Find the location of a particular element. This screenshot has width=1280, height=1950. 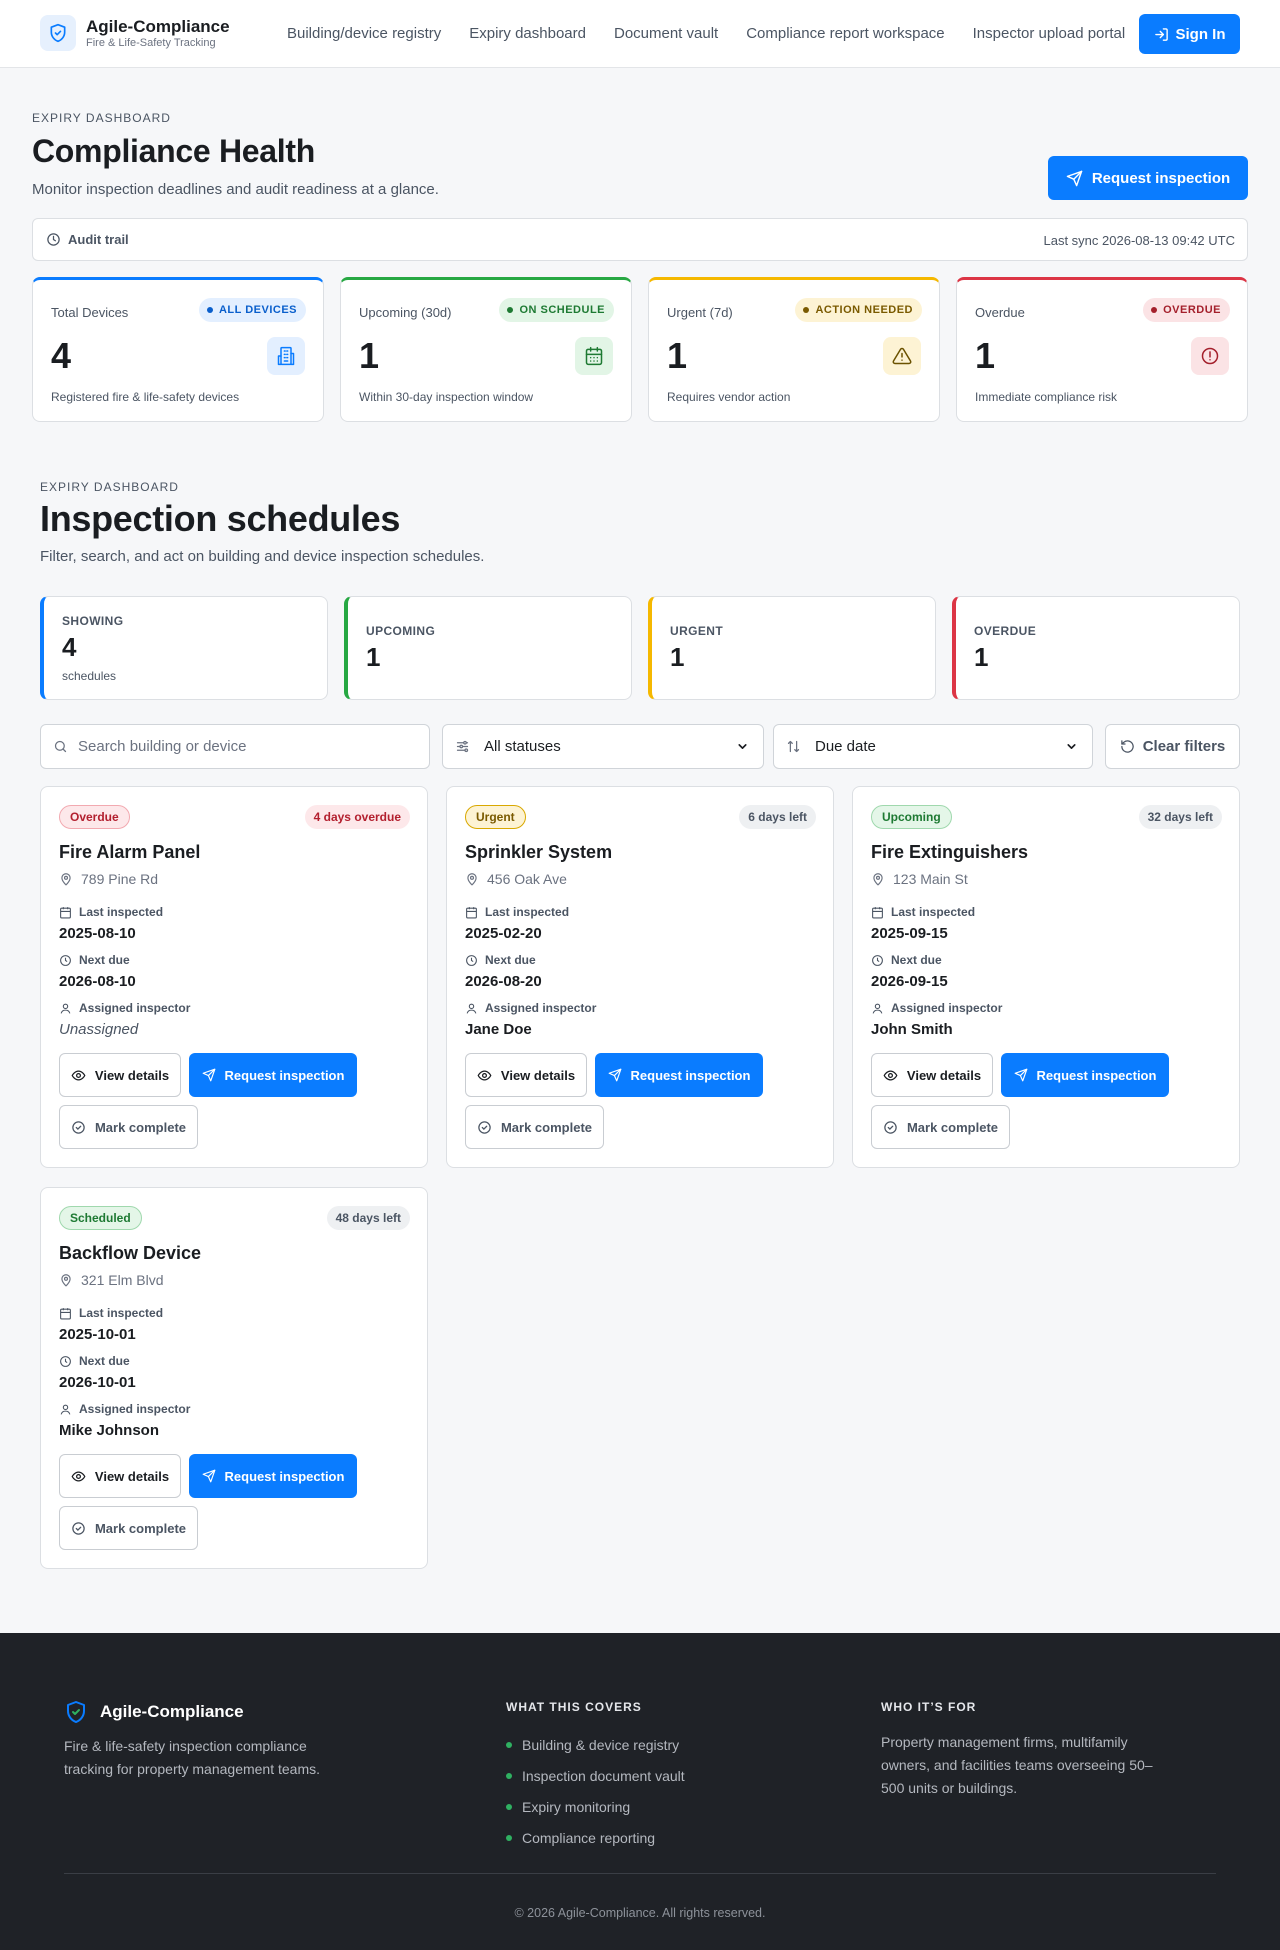

nav-link-inspector-portal: Inspector upload portal is located at coordinates (1049, 33).